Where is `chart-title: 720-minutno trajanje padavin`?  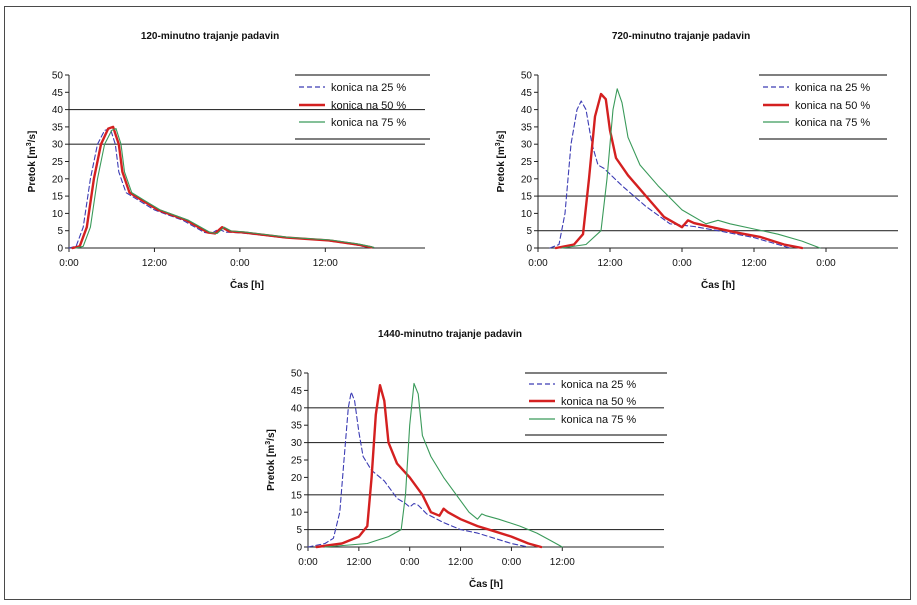
chart-title: 720-minutno trajanje padavin is located at coordinates (681, 36).